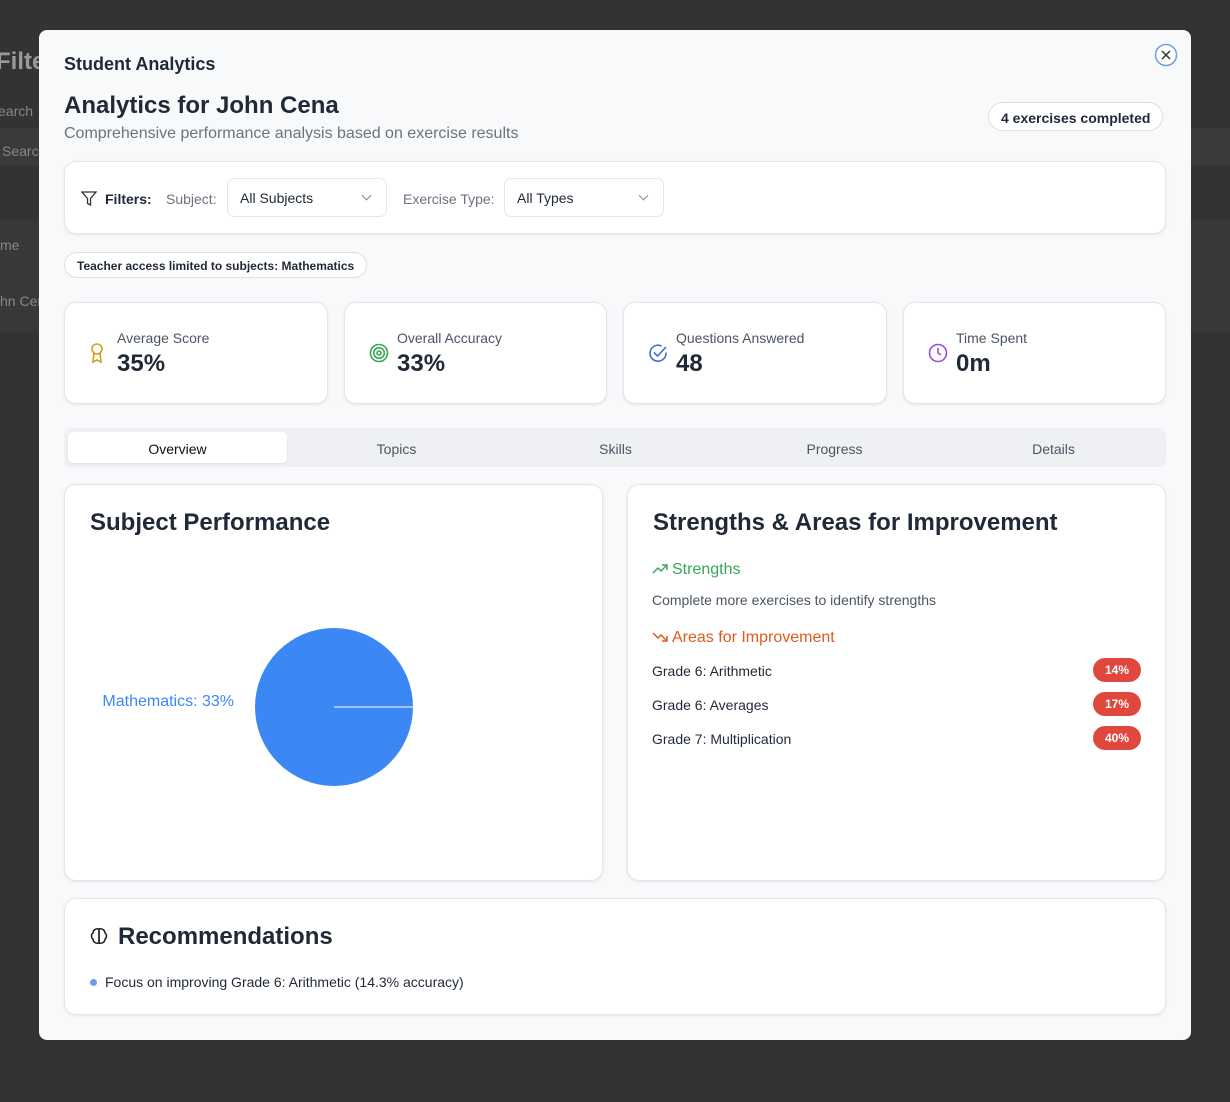  I want to click on stat-label: Overall Accuracy, so click(450, 338).